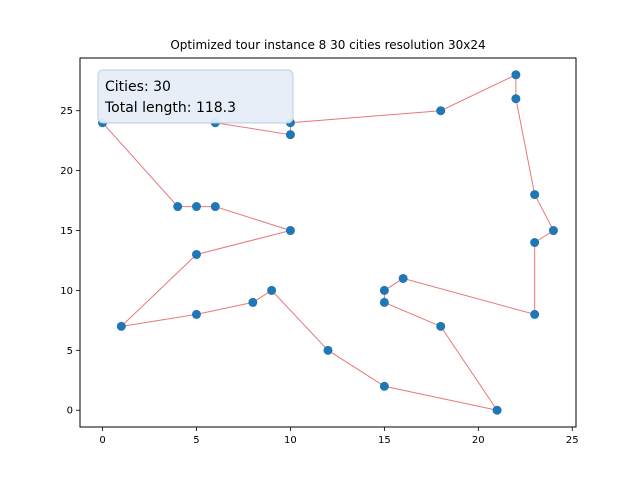 The image size is (640, 480). Describe the element at coordinates (70, 351) in the screenshot. I see `y-tick-label: 5` at that location.